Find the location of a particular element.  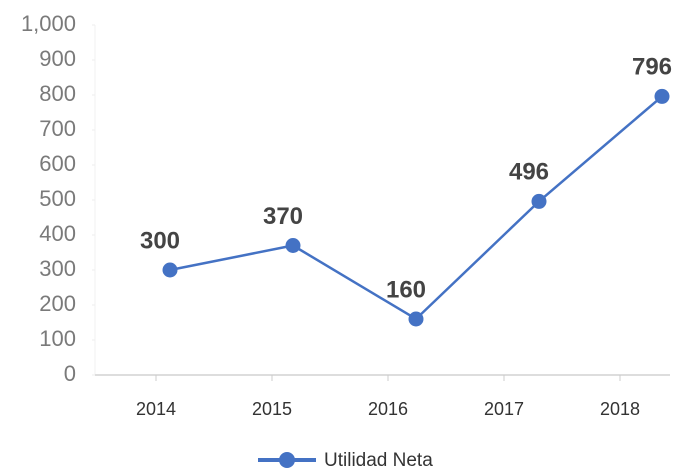

y-tick-label: 400 is located at coordinates (57, 233).